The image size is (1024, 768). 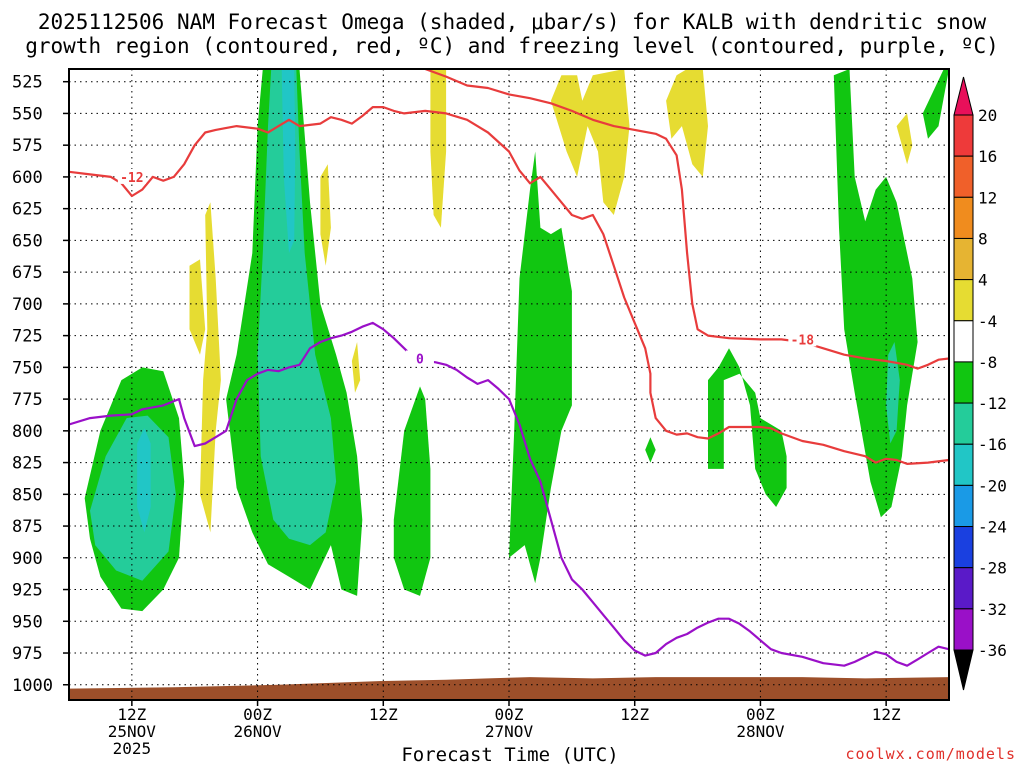 What do you see at coordinates (27, 178) in the screenshot?
I see `y-tick-label: 600` at bounding box center [27, 178].